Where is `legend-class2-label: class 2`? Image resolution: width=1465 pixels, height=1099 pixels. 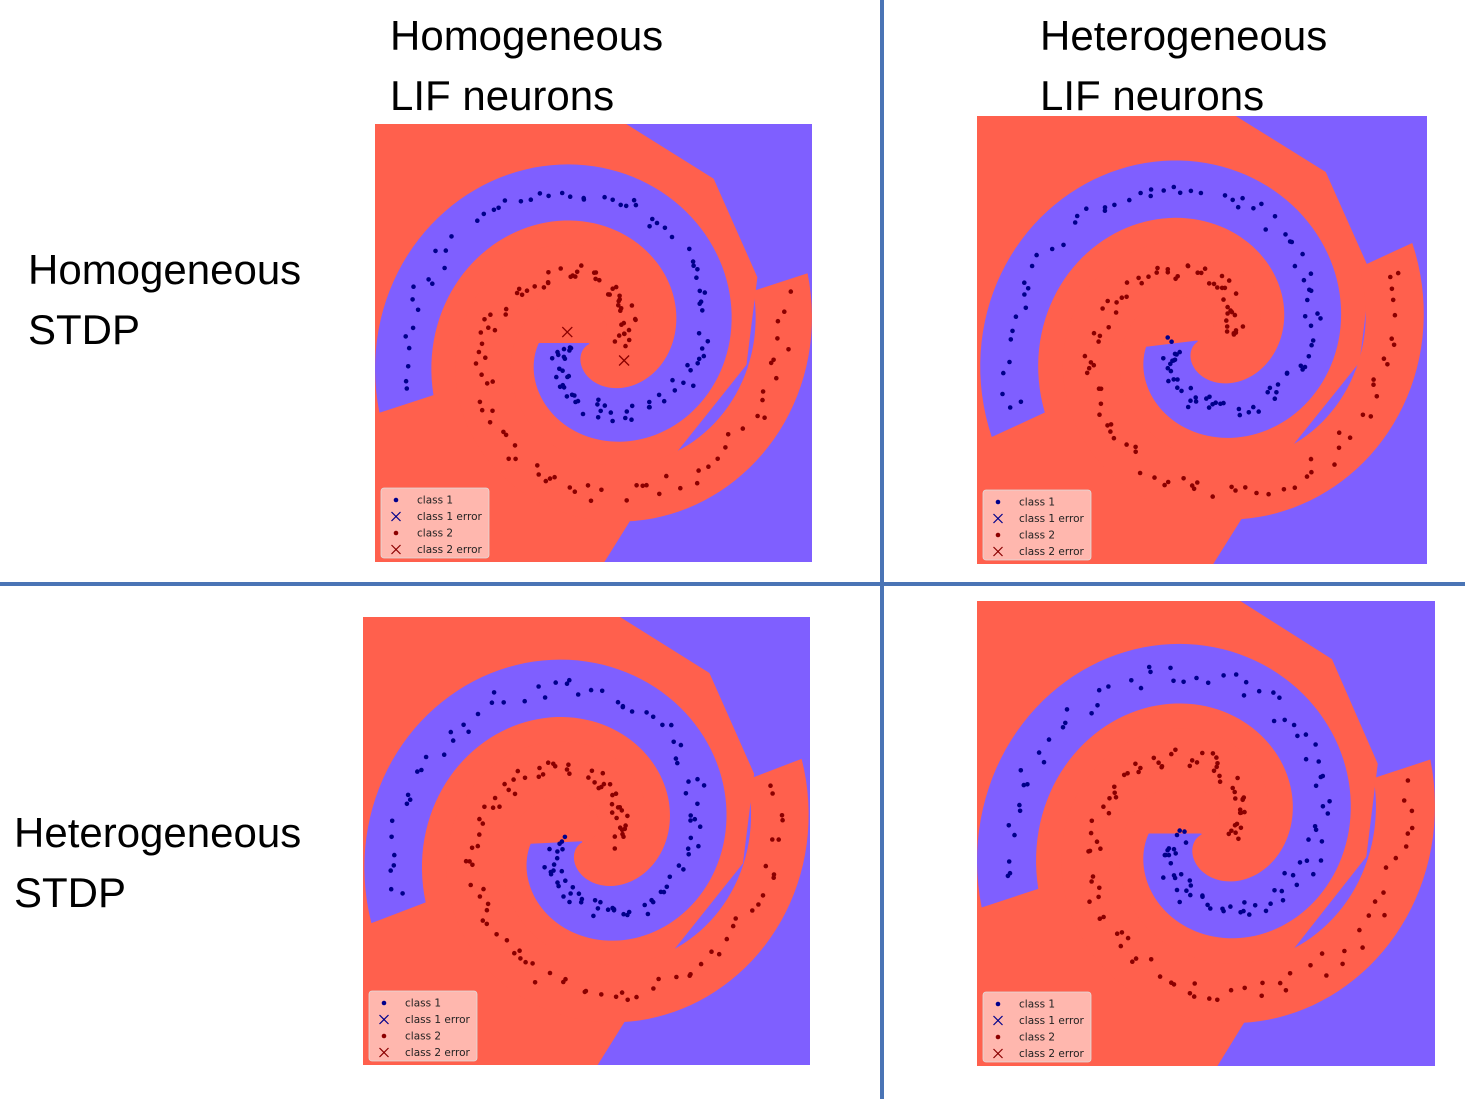
legend-class2-label: class 2 is located at coordinates (1037, 1038).